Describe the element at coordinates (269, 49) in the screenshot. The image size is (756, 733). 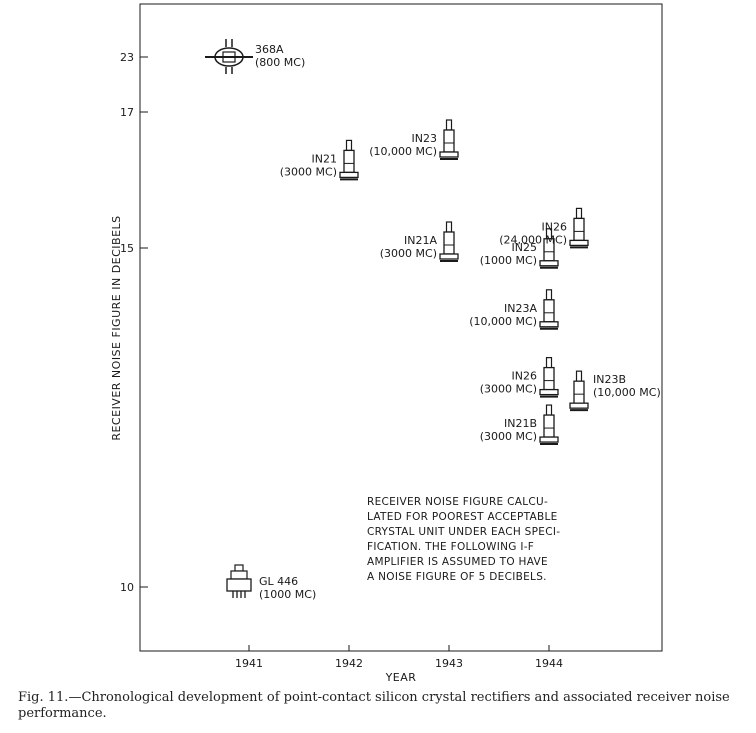
I see `point-label: 368A` at that location.